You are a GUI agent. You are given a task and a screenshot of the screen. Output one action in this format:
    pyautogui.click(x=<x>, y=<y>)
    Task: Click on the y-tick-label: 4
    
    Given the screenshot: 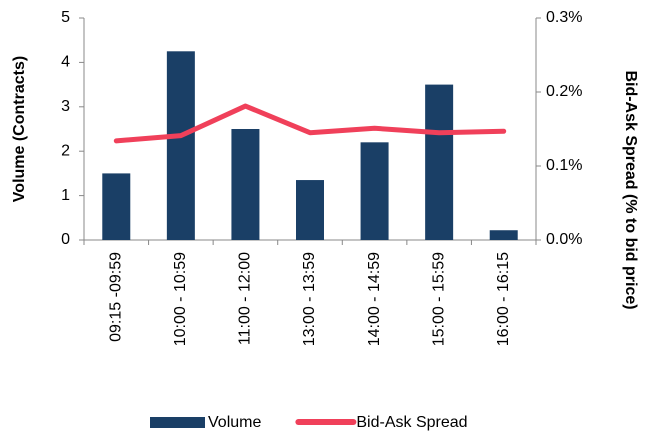 What is the action you would take?
    pyautogui.click(x=65, y=62)
    